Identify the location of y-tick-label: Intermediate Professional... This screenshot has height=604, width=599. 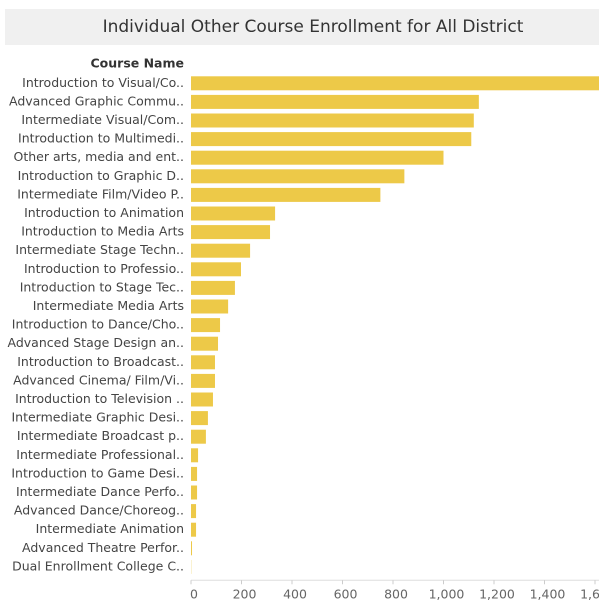
(100, 454).